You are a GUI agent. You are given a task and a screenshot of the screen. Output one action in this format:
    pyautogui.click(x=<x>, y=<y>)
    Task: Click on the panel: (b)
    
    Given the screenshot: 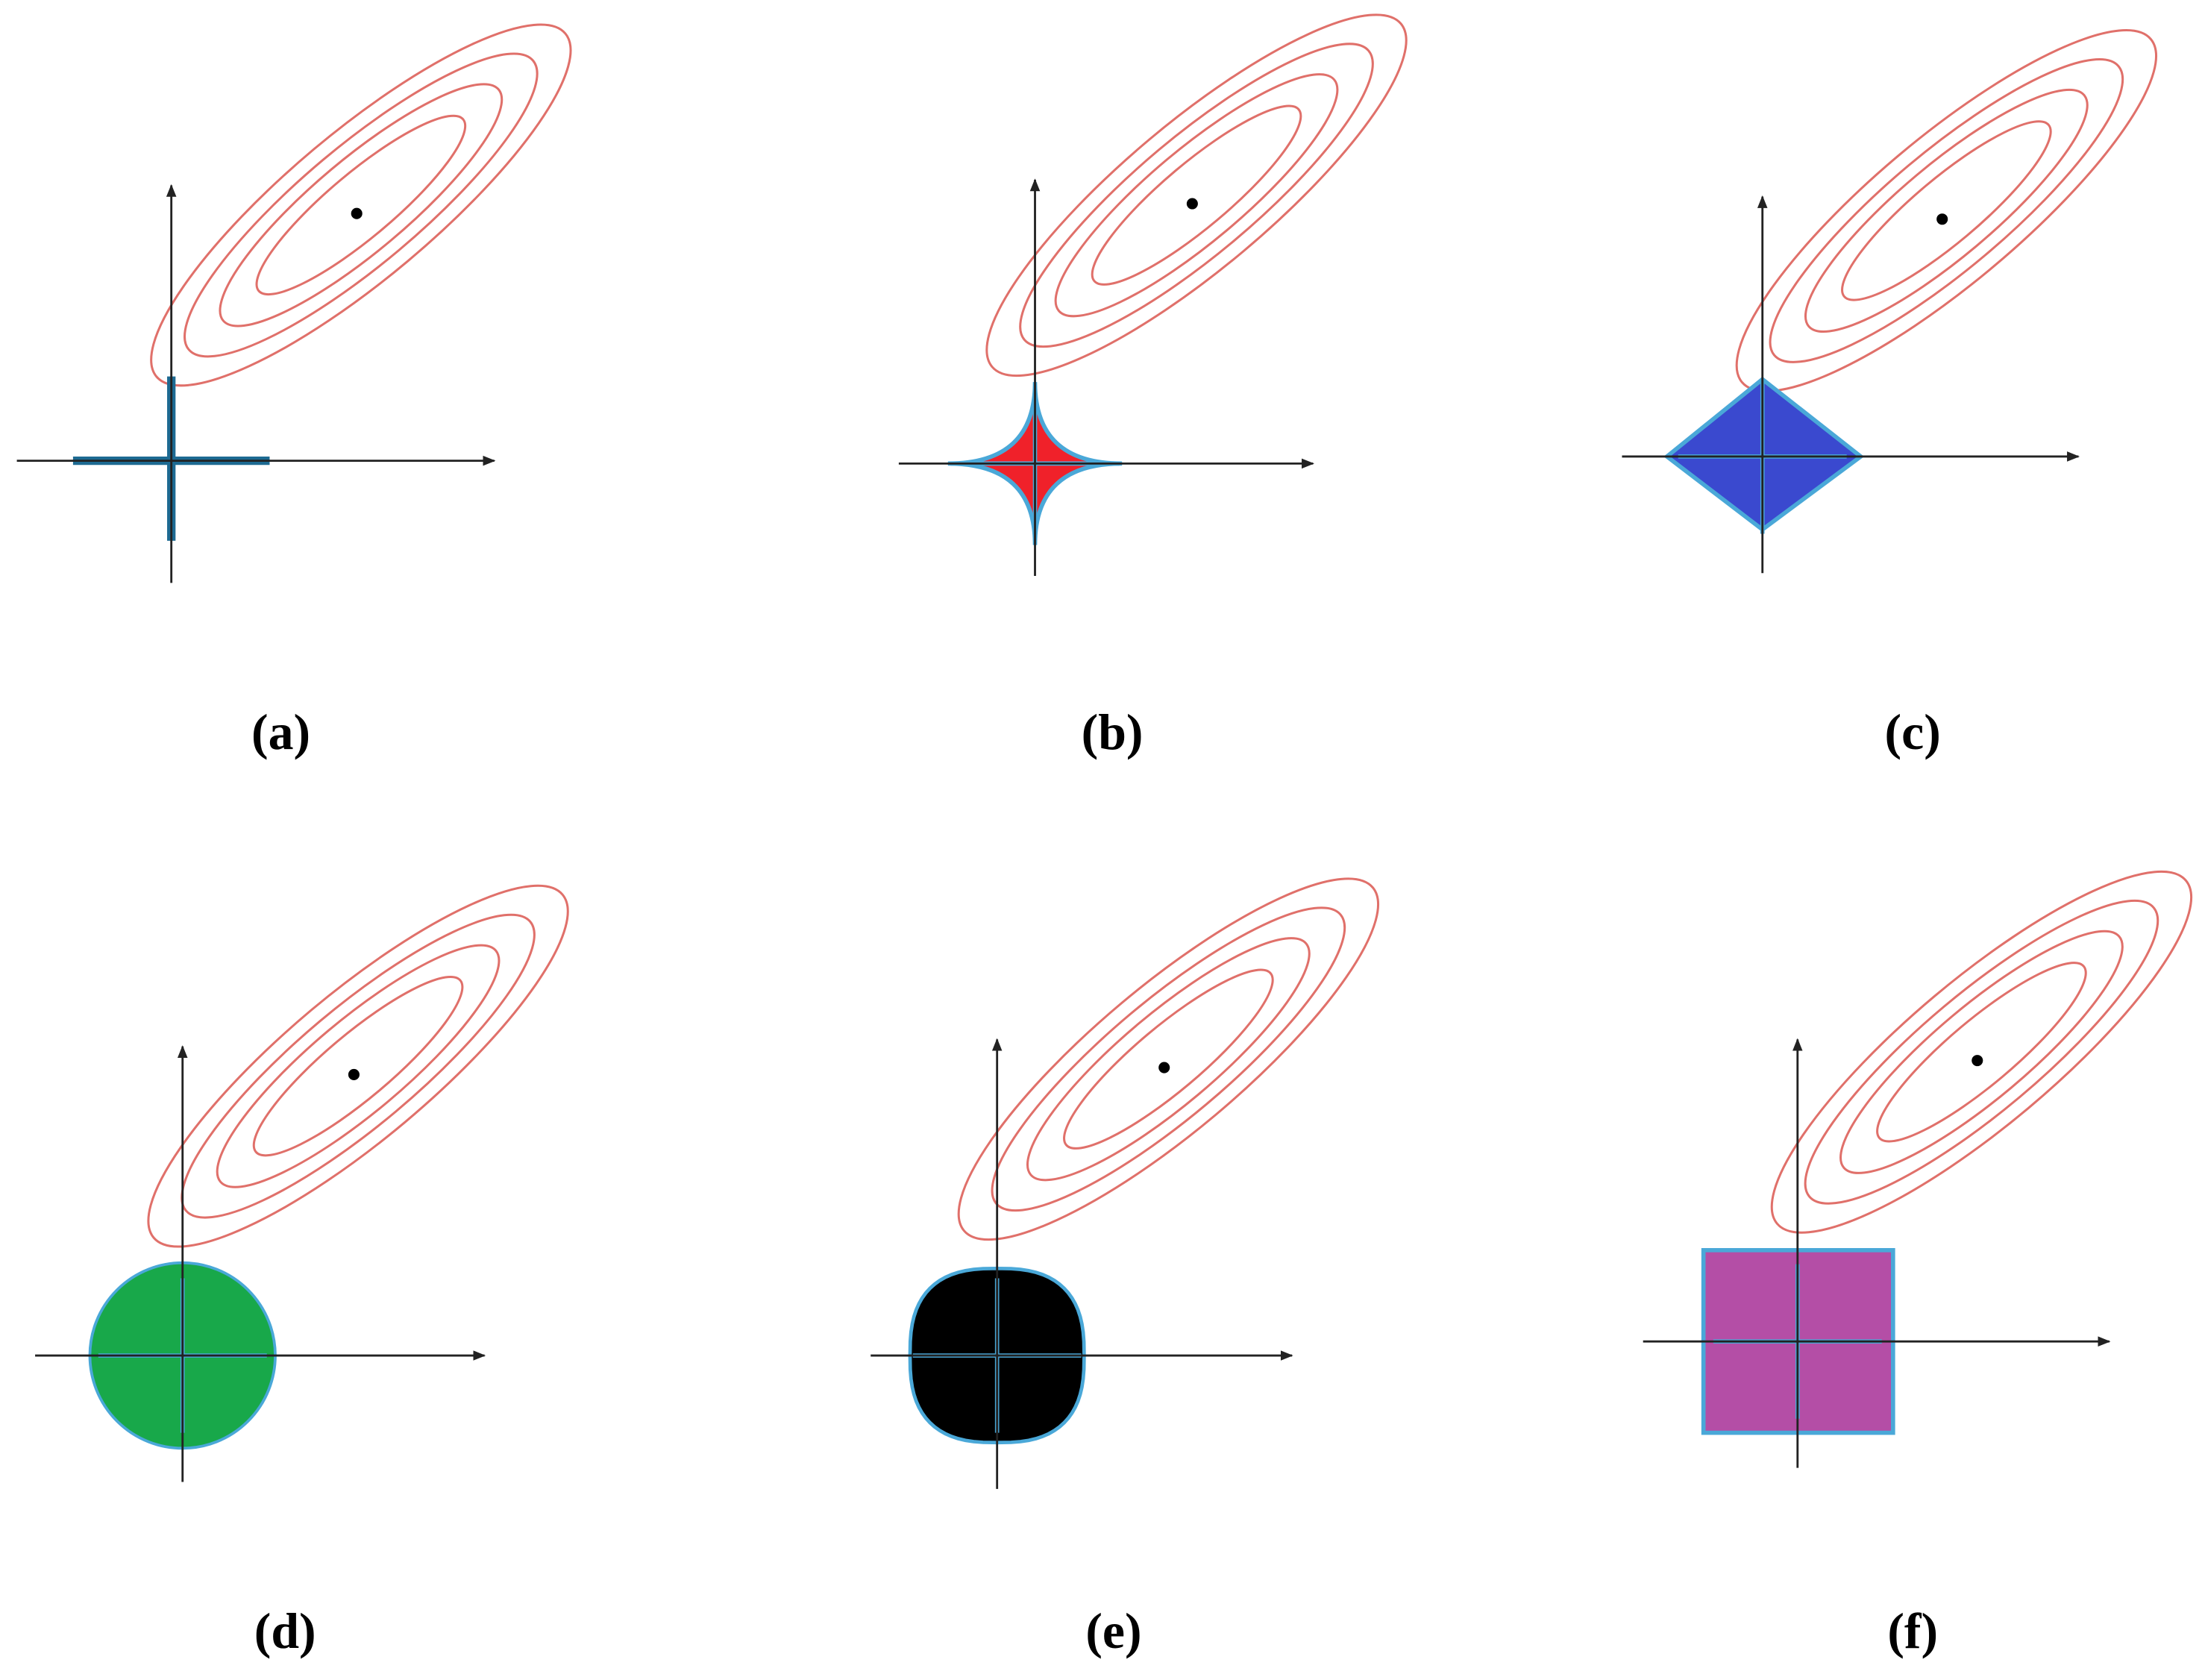 What is the action you would take?
    pyautogui.click(x=1153, y=386)
    